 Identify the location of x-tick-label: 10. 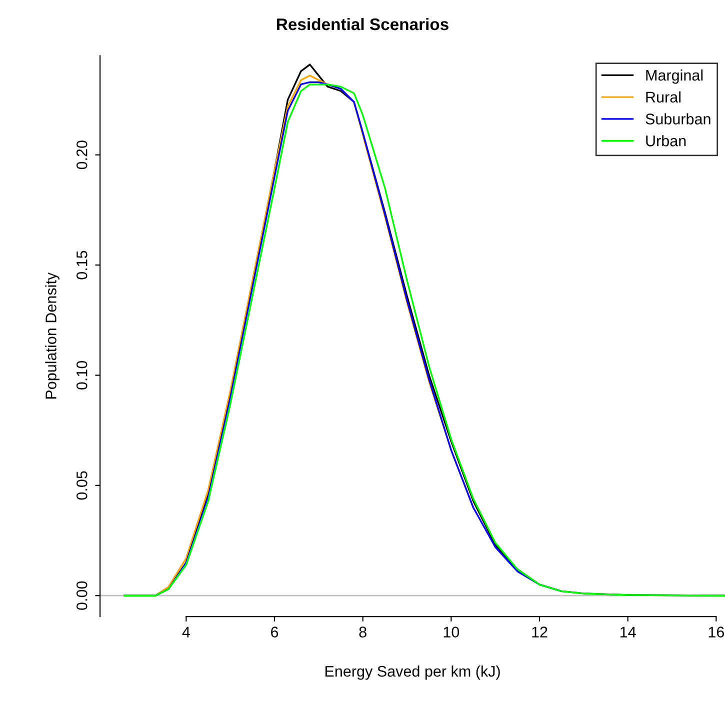
(452, 632).